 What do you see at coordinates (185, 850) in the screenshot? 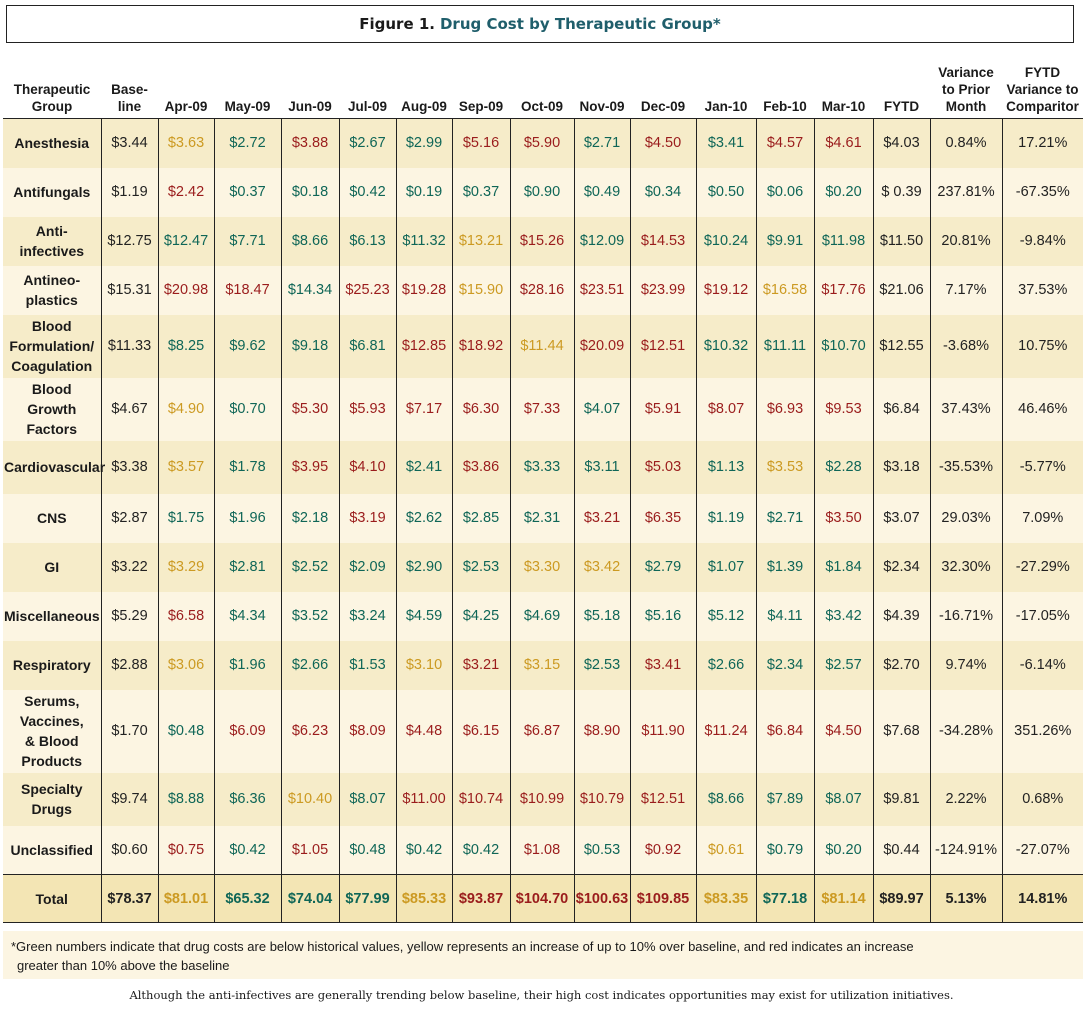
I see `month-cost-cell: $0.75` at bounding box center [185, 850].